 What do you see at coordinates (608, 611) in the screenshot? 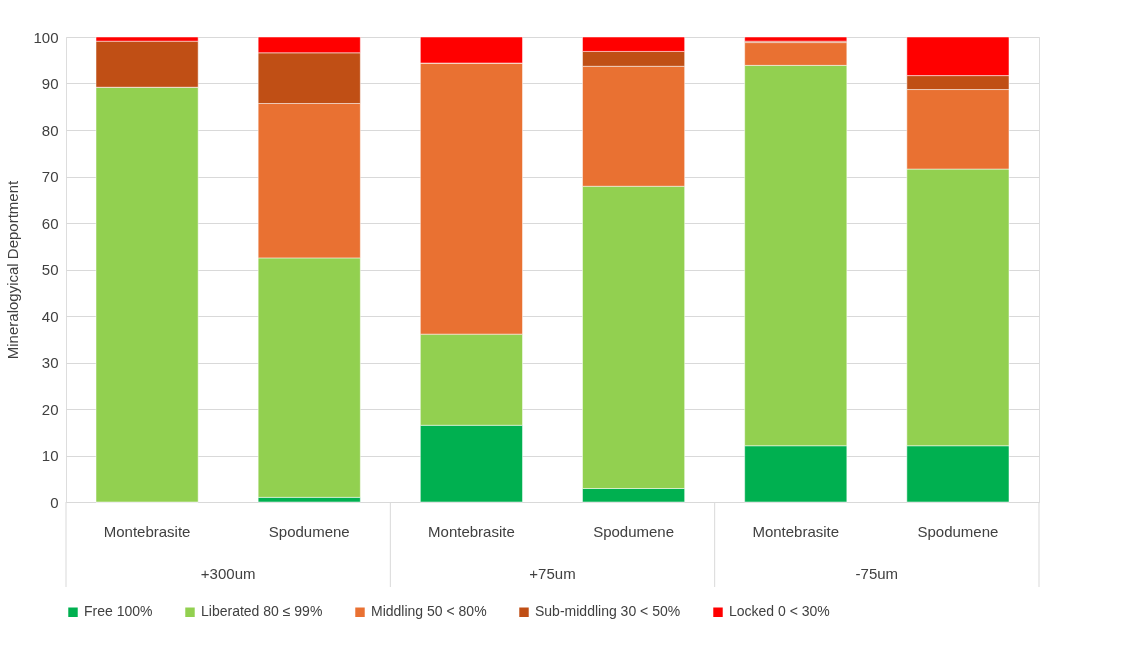
I see `legend-label: Sub-middling 30 < 50%` at bounding box center [608, 611].